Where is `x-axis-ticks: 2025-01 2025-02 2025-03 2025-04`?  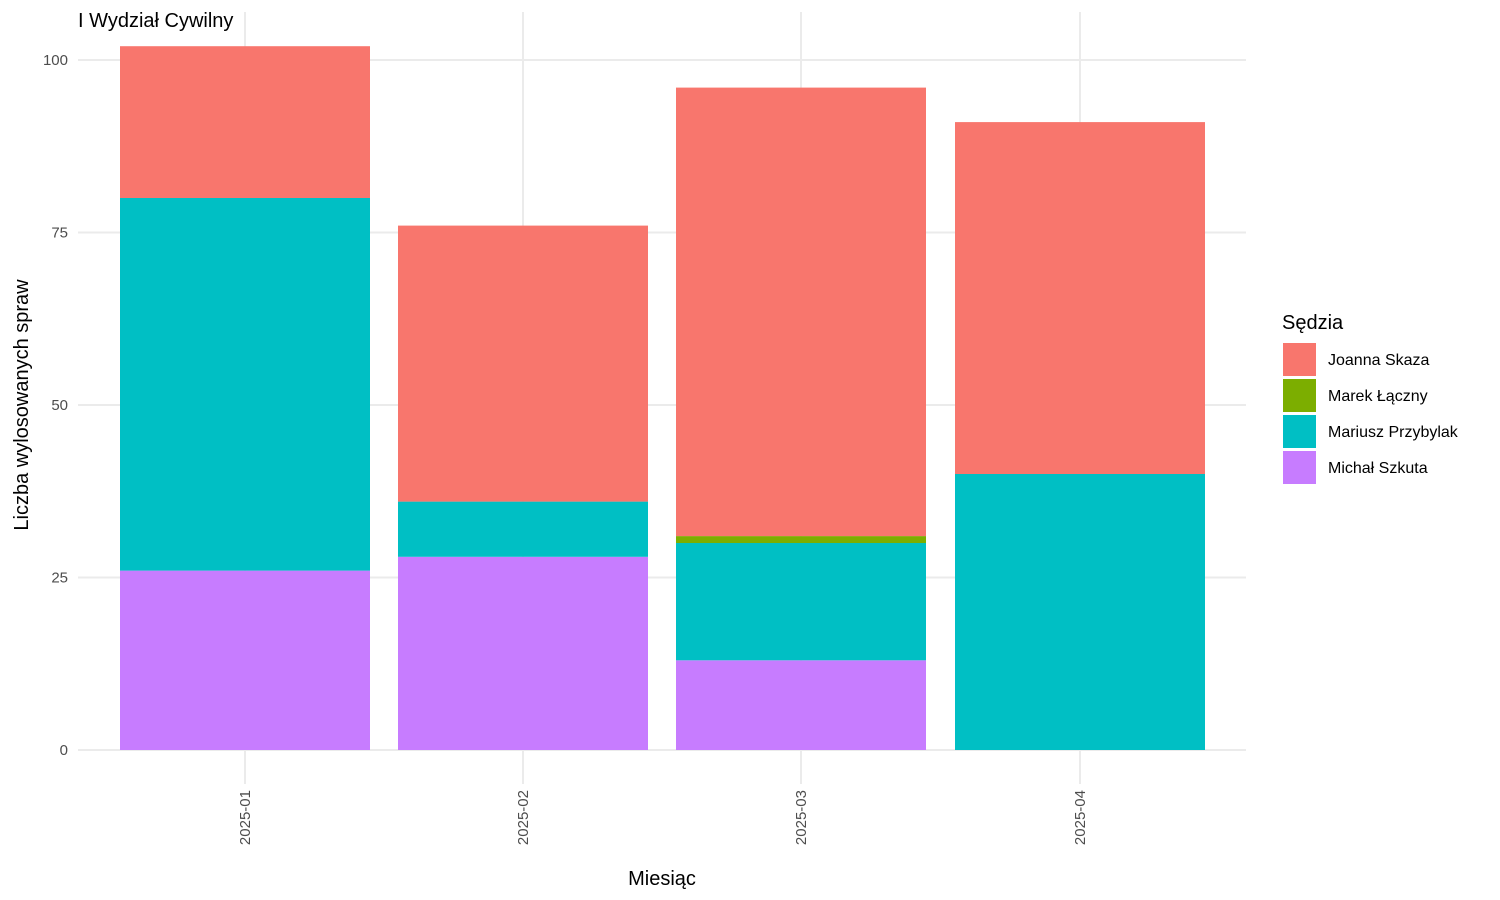
x-axis-ticks: 2025-01 2025-02 2025-03 2025-04 is located at coordinates (663, 817).